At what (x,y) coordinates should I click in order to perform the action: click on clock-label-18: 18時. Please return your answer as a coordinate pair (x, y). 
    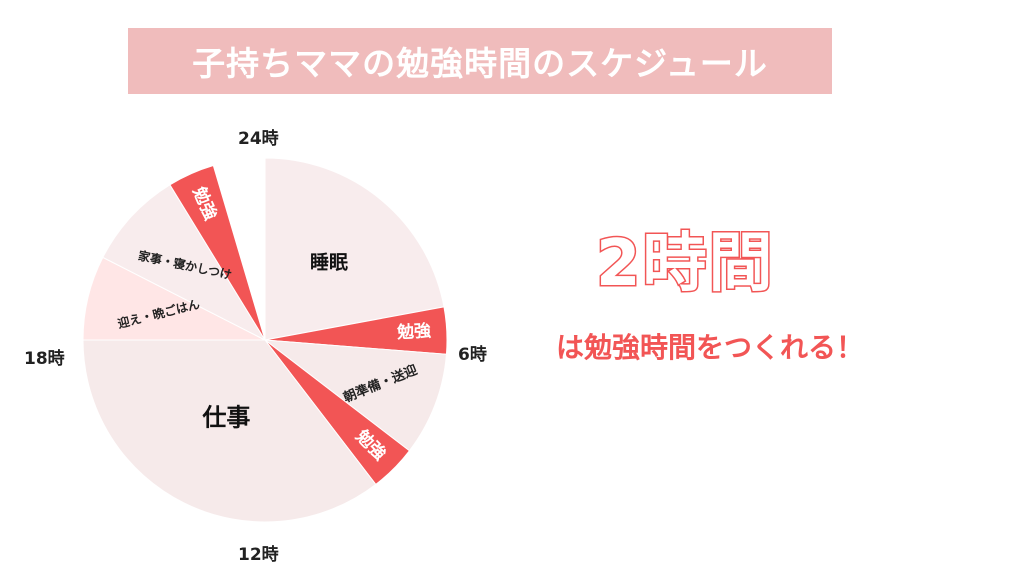
    Looking at the image, I should click on (44, 359).